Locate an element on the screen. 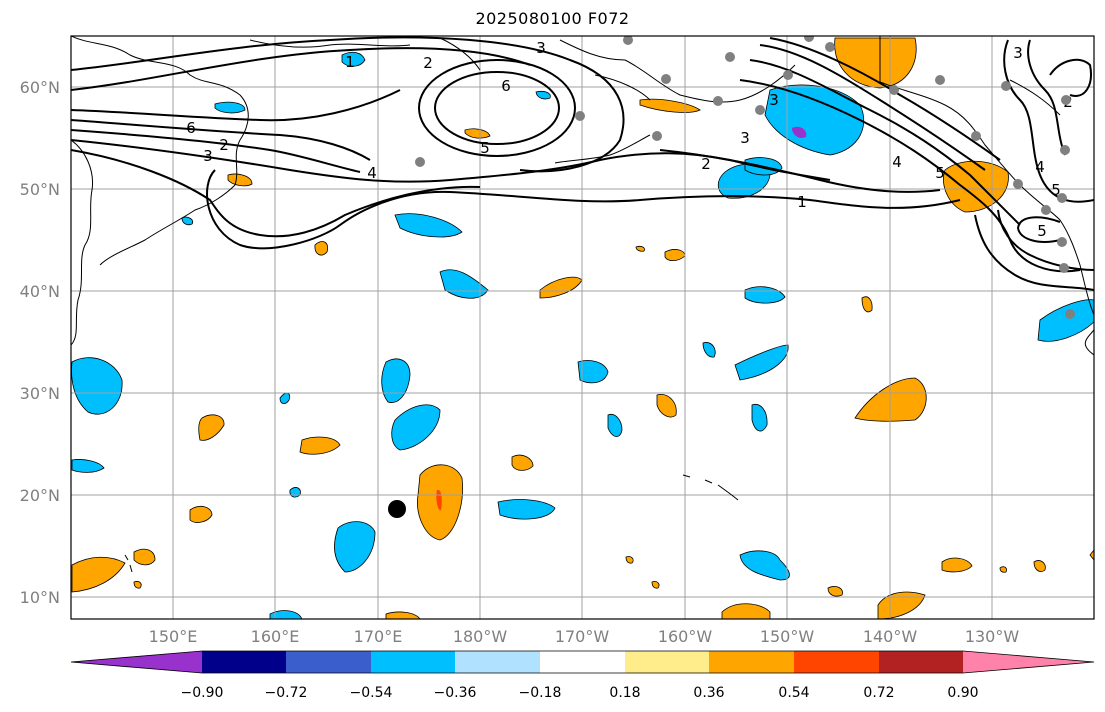 The image size is (1105, 712). lon-label: 160°W is located at coordinates (685, 636).